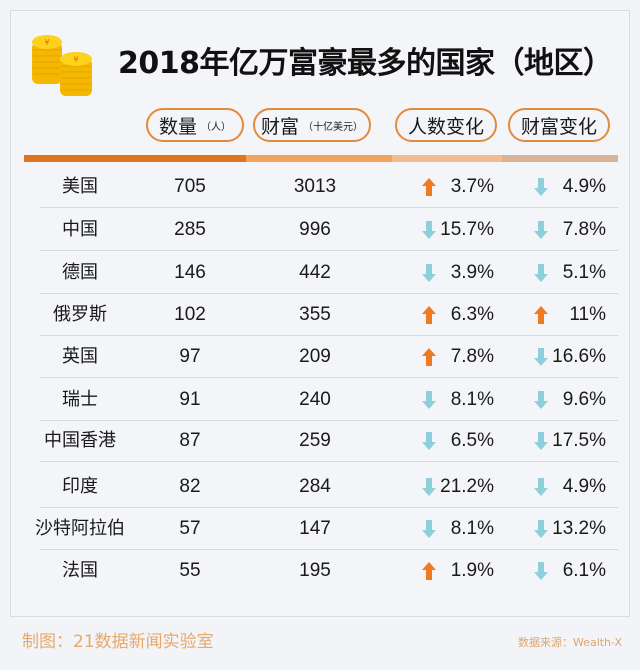  Describe the element at coordinates (80, 570) in the screenshot. I see `country-name: 法国` at that location.